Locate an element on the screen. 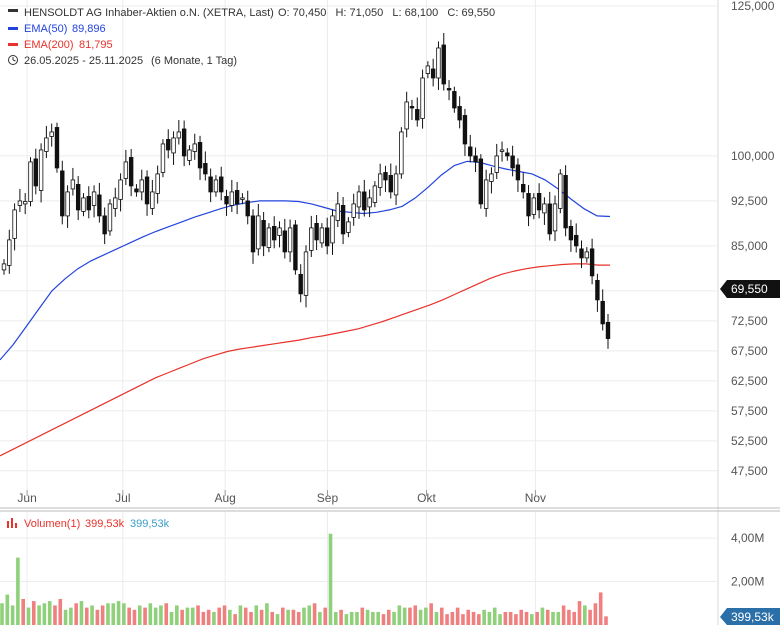 This screenshot has height=625, width=780. clock-icon is located at coordinates (13, 60).